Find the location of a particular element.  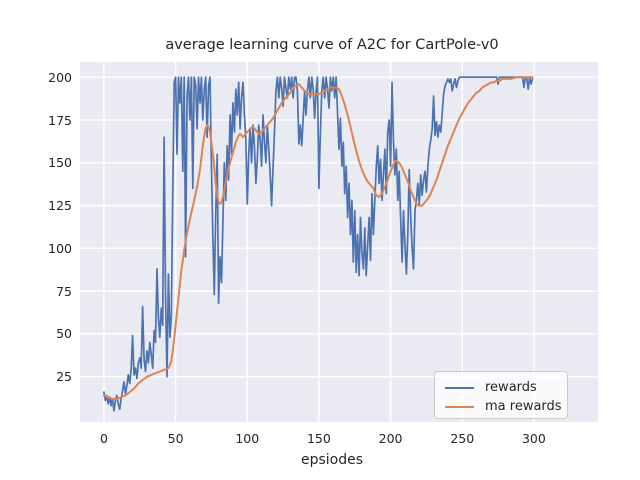

legend-label-rewards: rewards is located at coordinates (511, 387).